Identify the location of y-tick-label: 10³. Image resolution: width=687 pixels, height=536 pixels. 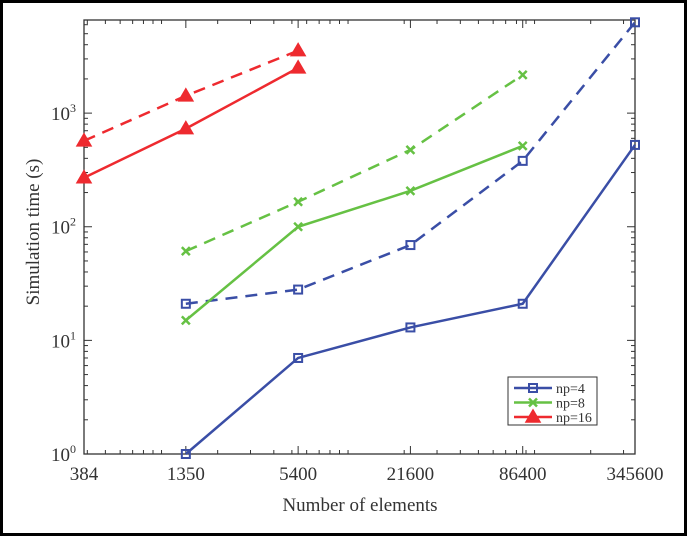
(63, 113).